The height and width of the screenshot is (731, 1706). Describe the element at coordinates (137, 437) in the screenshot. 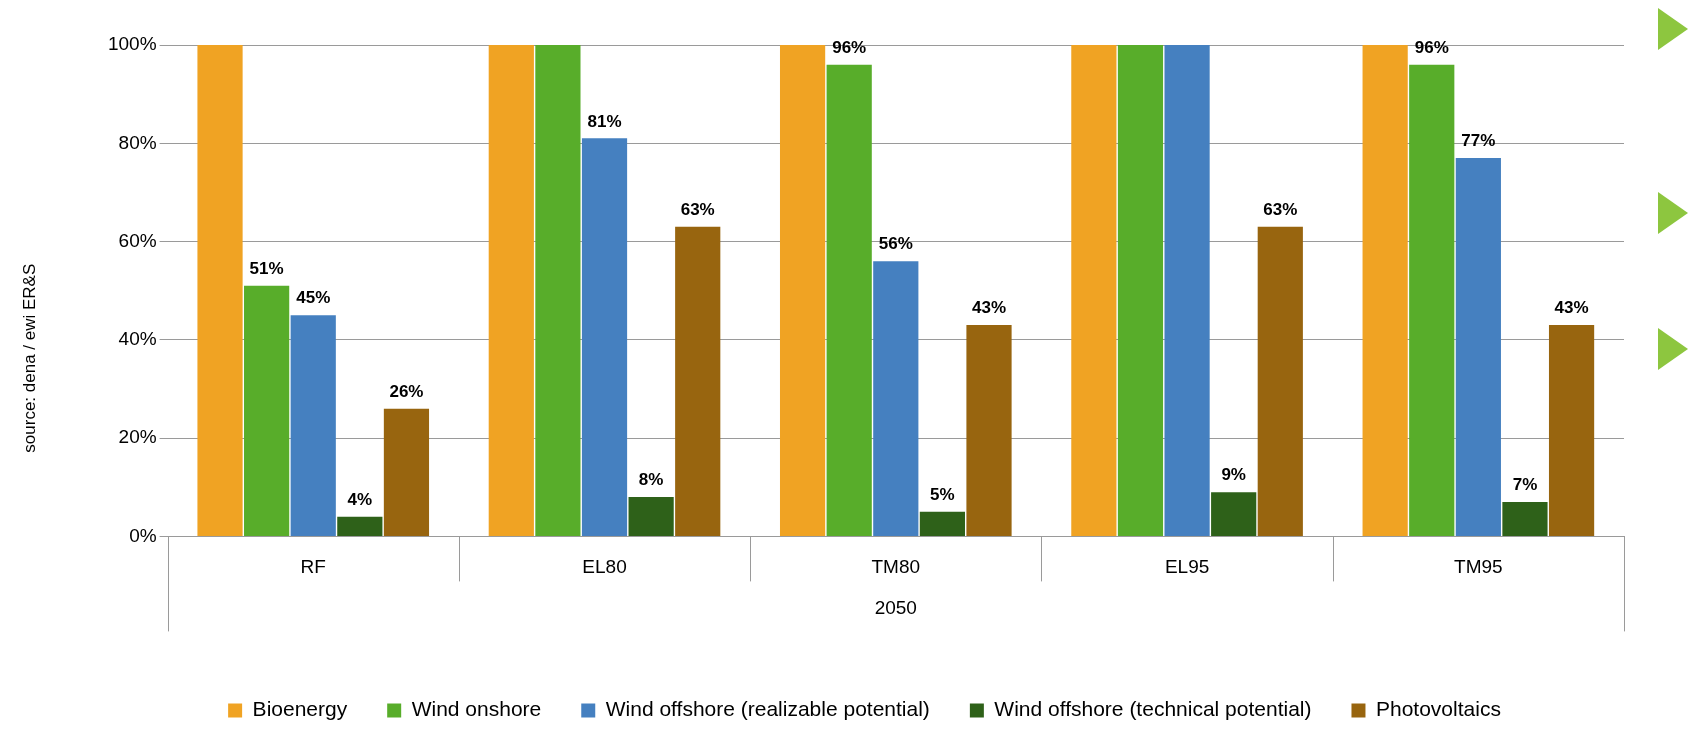

I see `y-tick-label: 20%` at that location.